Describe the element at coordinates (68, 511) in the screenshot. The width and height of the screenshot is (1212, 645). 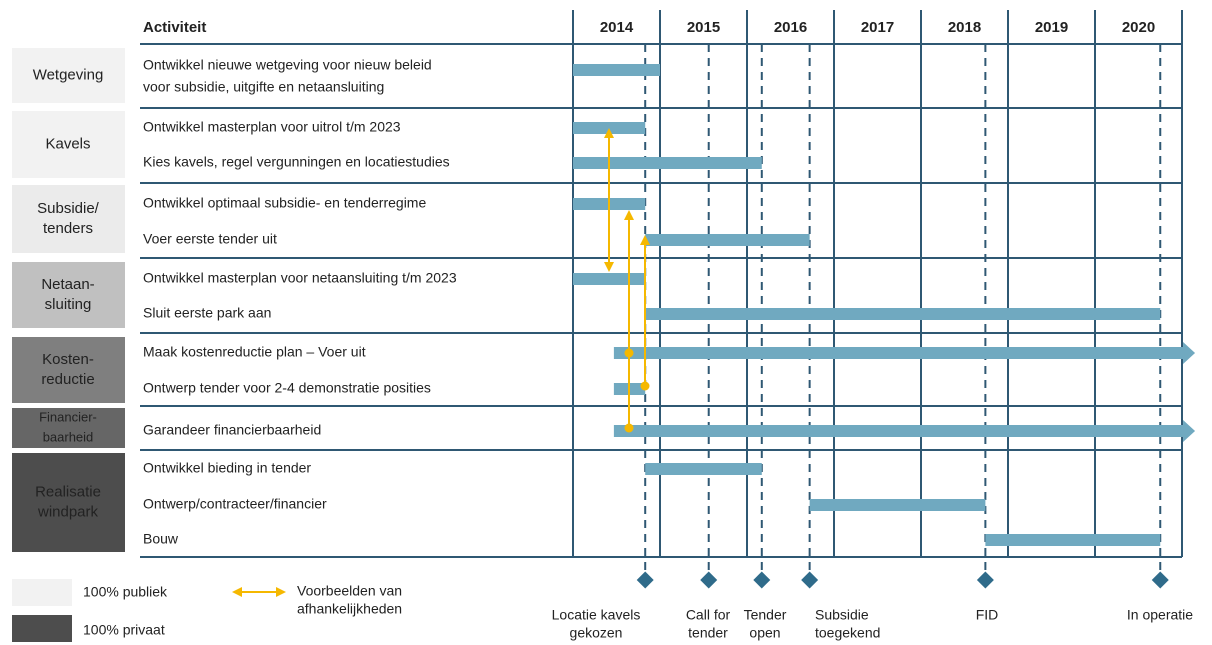
I see `group-label: windpark` at that location.